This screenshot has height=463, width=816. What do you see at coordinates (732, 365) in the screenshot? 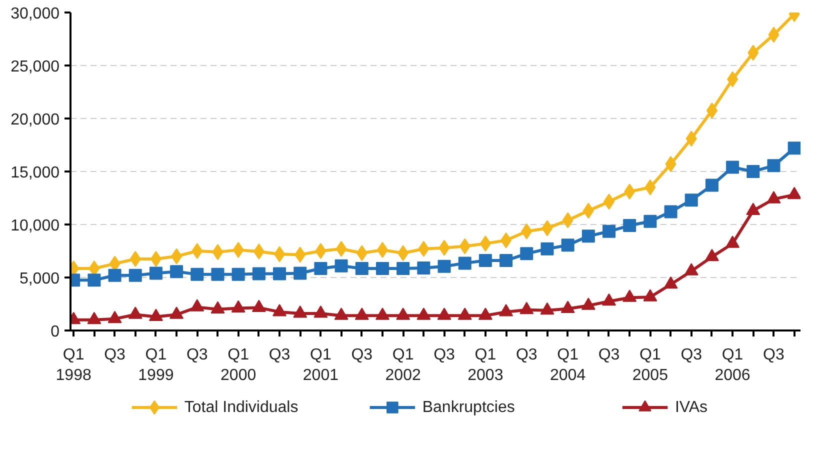
I see `x-tick-label: Q1 2006` at bounding box center [732, 365].